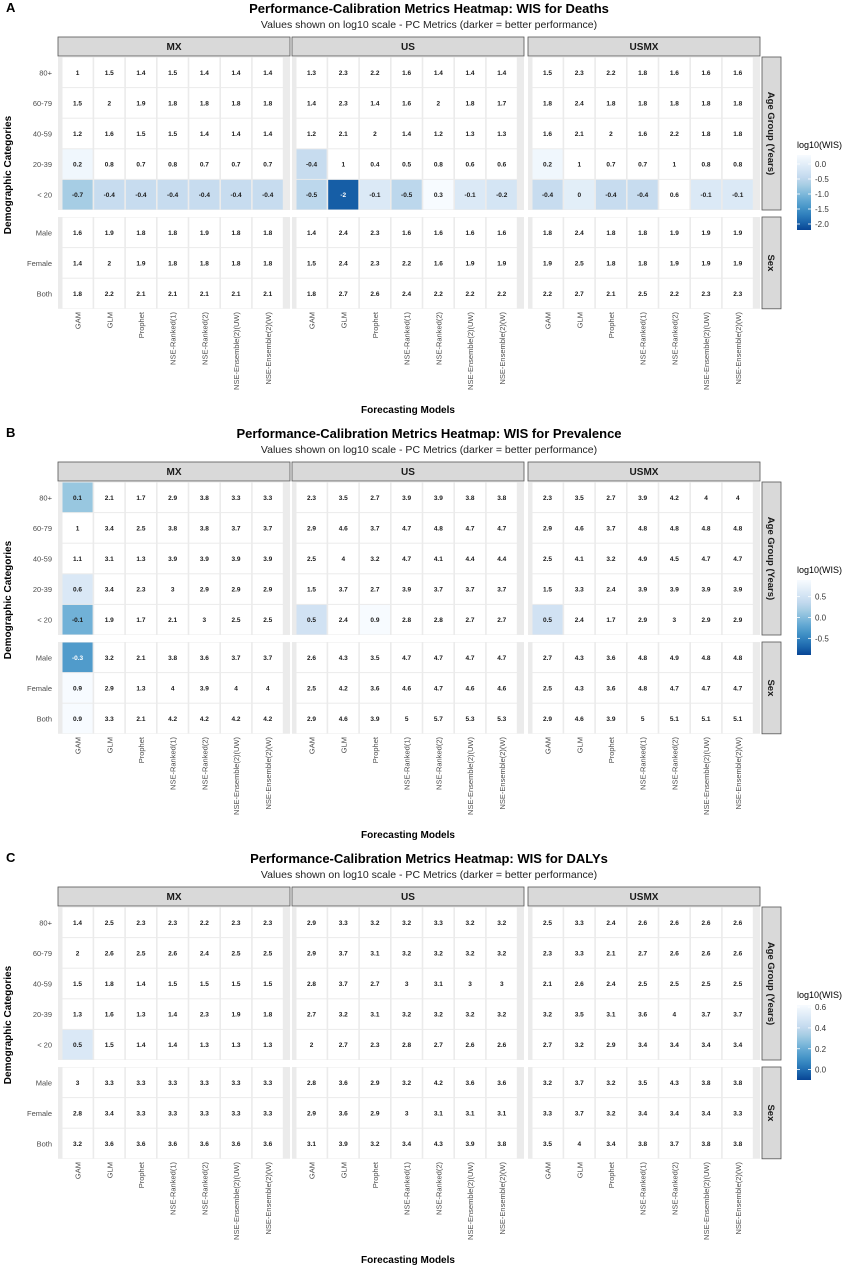 The width and height of the screenshot is (859, 1285). What do you see at coordinates (173, 337) in the screenshot?
I see `x-tick-label: NSE-Ranked(1)` at bounding box center [173, 337].